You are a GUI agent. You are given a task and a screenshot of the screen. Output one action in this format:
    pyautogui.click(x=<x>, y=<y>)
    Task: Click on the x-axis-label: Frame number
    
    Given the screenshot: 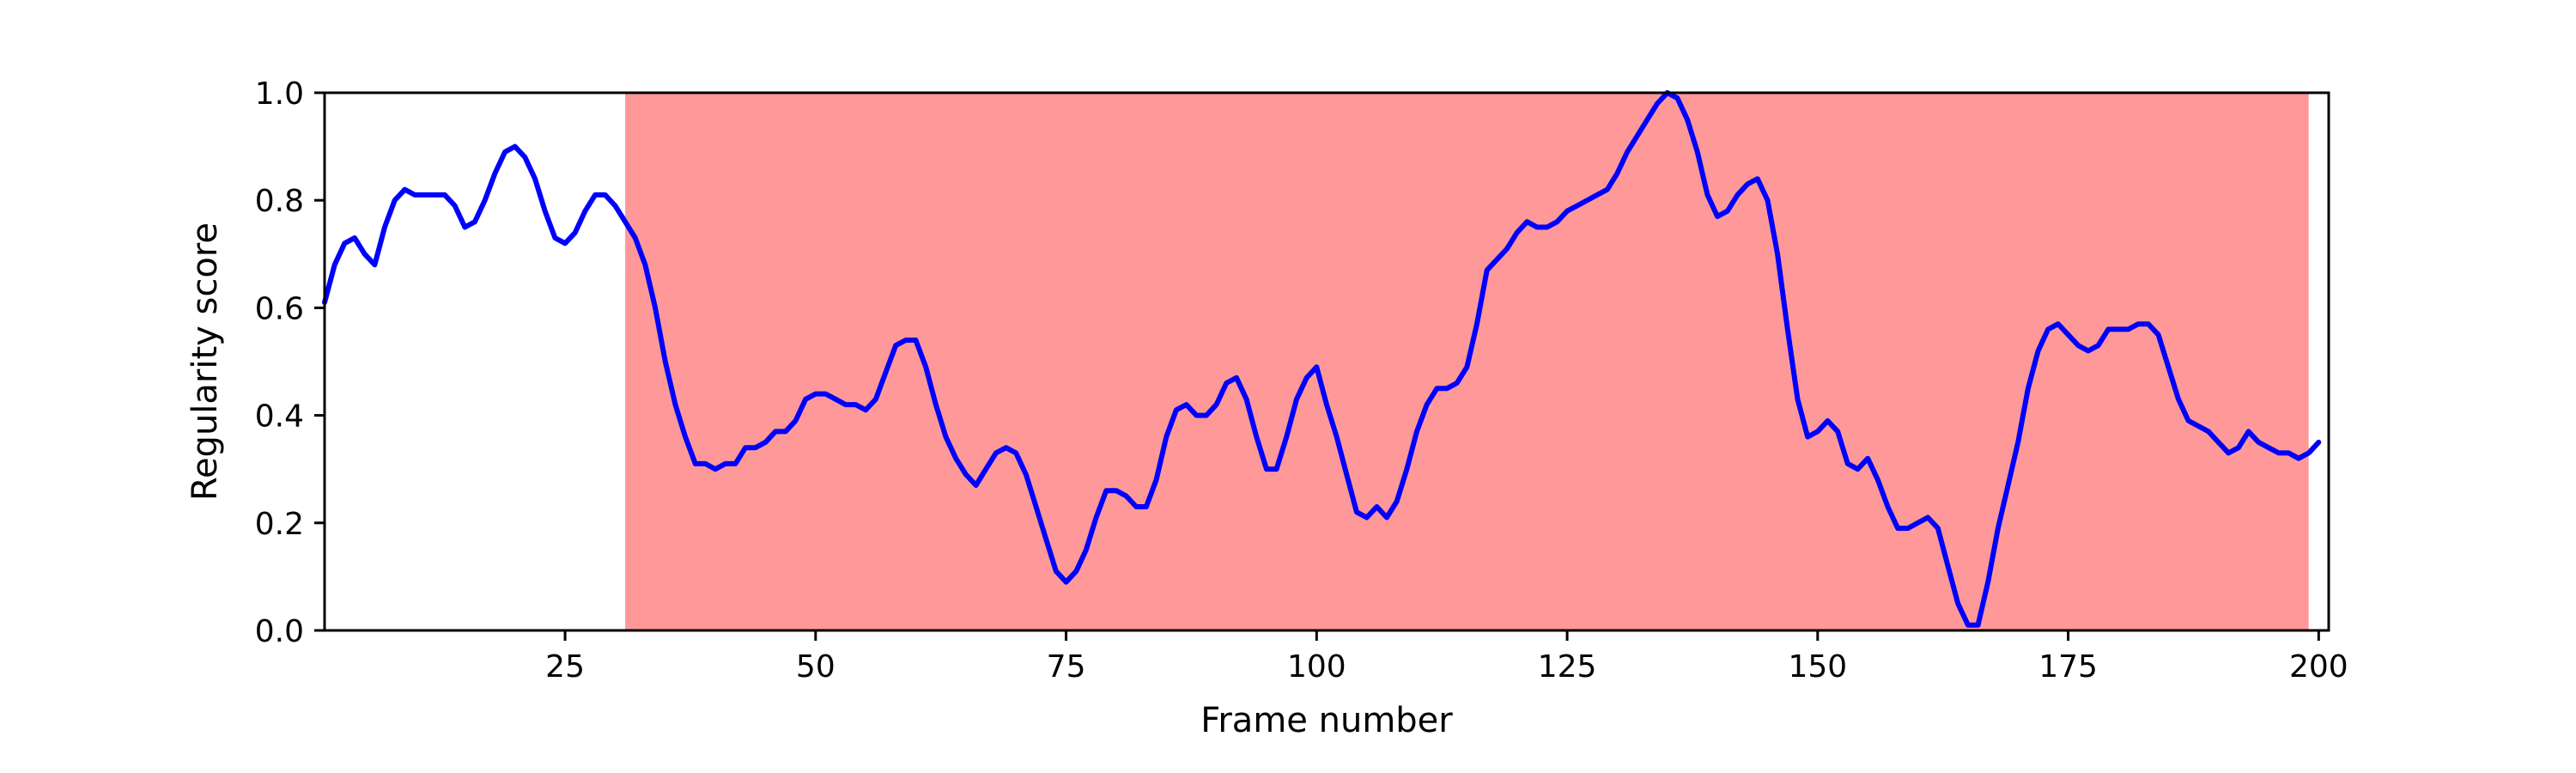 What is the action you would take?
    pyautogui.click(x=1327, y=720)
    